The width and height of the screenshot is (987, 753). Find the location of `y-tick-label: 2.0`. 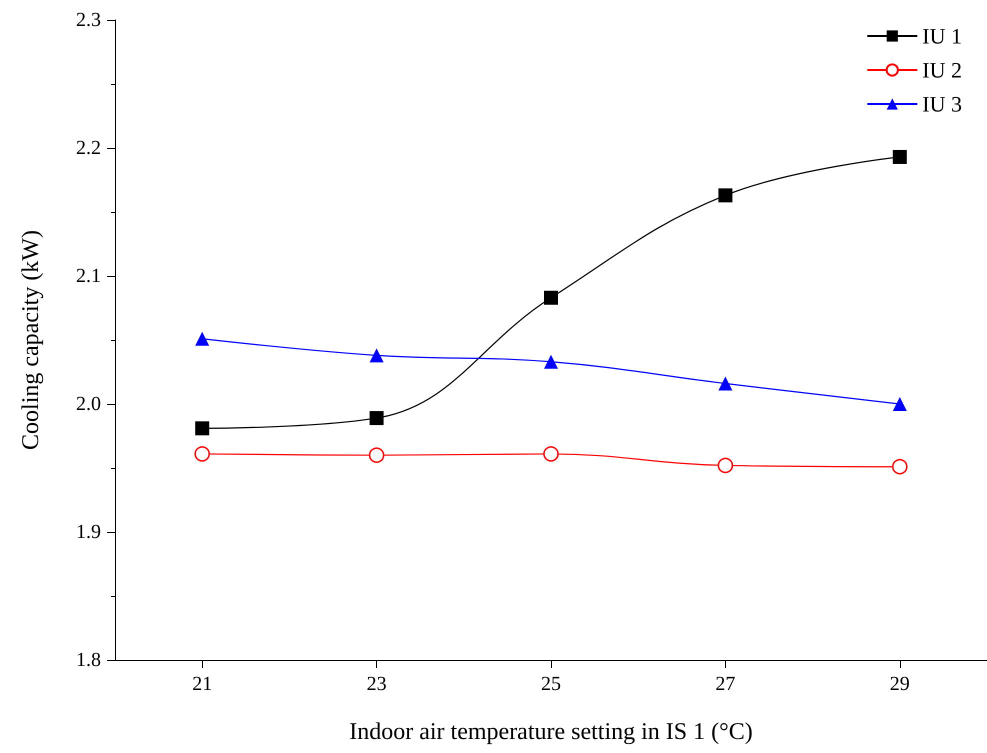

y-tick-label: 2.0 is located at coordinates (88, 404).